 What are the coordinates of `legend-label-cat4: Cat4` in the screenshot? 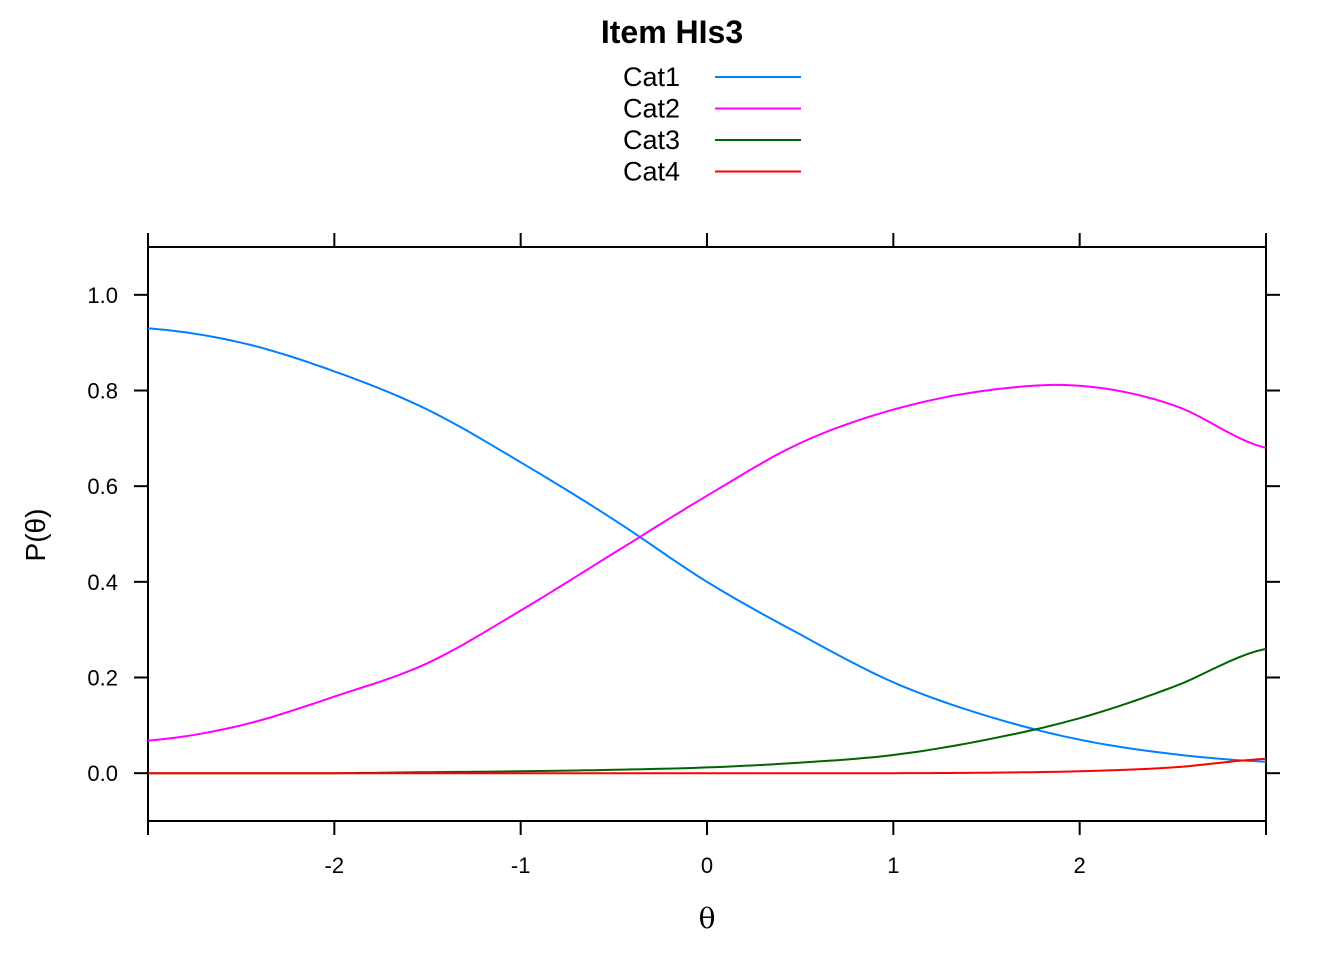 It's located at (651, 172).